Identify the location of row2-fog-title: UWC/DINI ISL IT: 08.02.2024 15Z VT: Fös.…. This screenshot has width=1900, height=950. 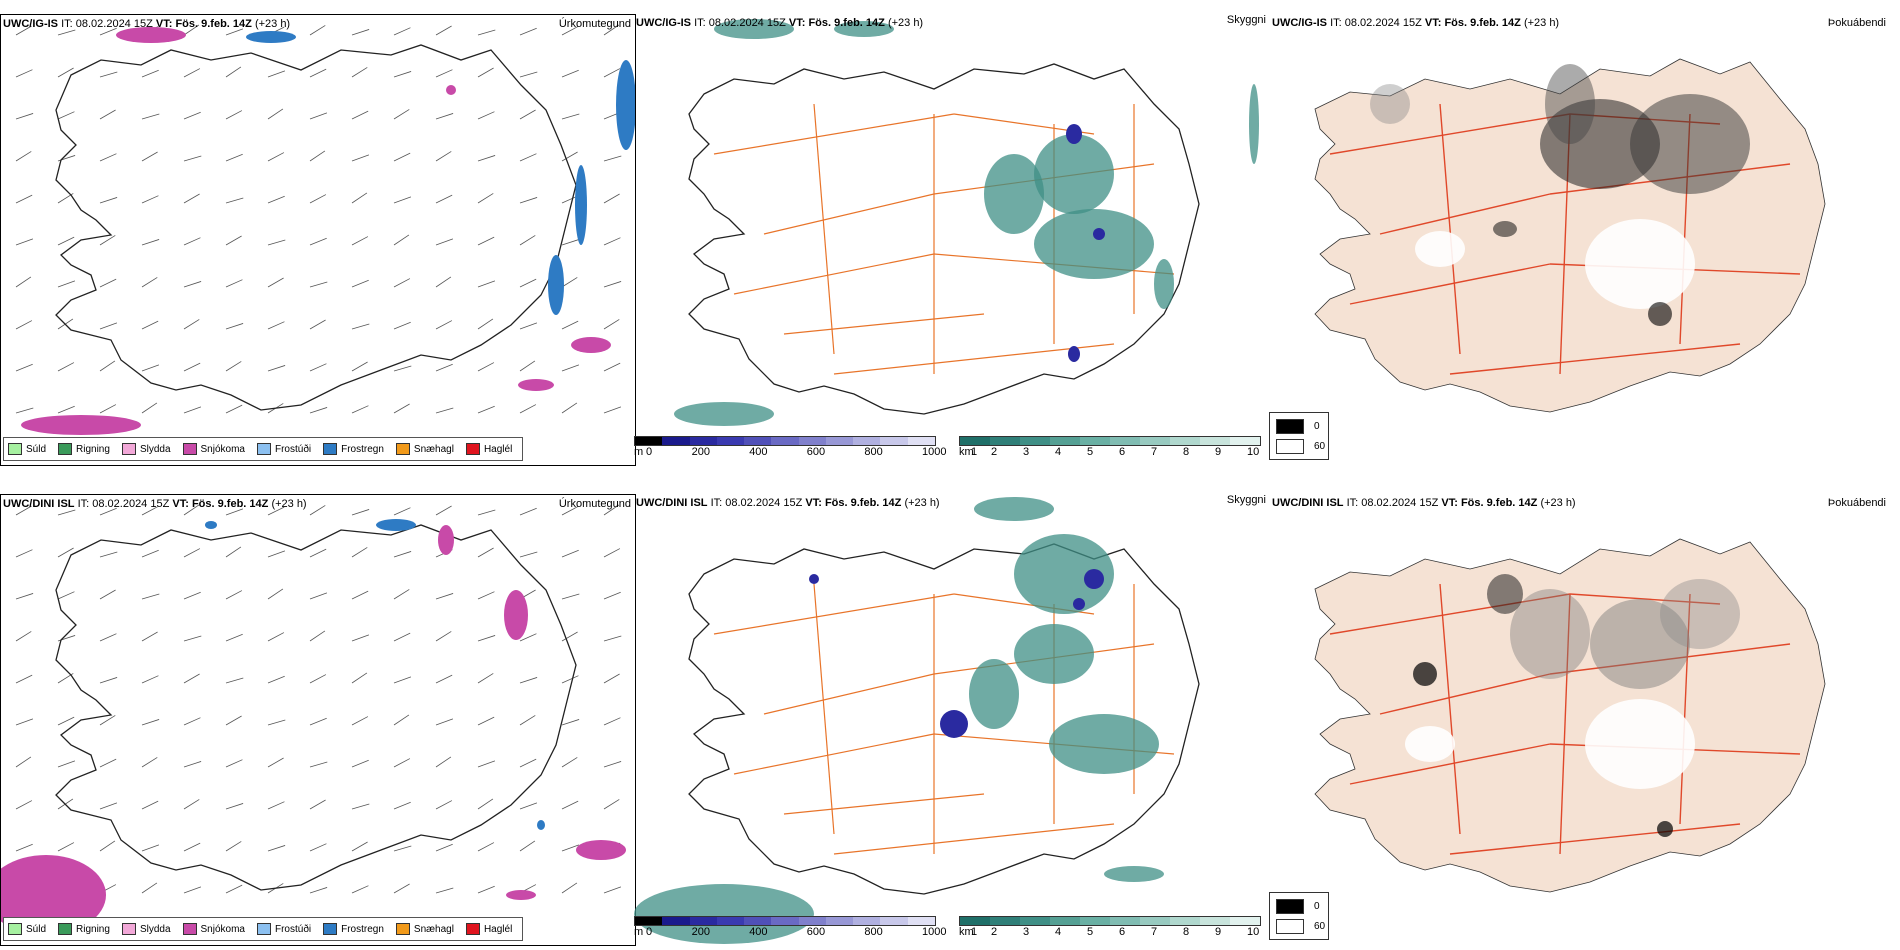
(1424, 503).